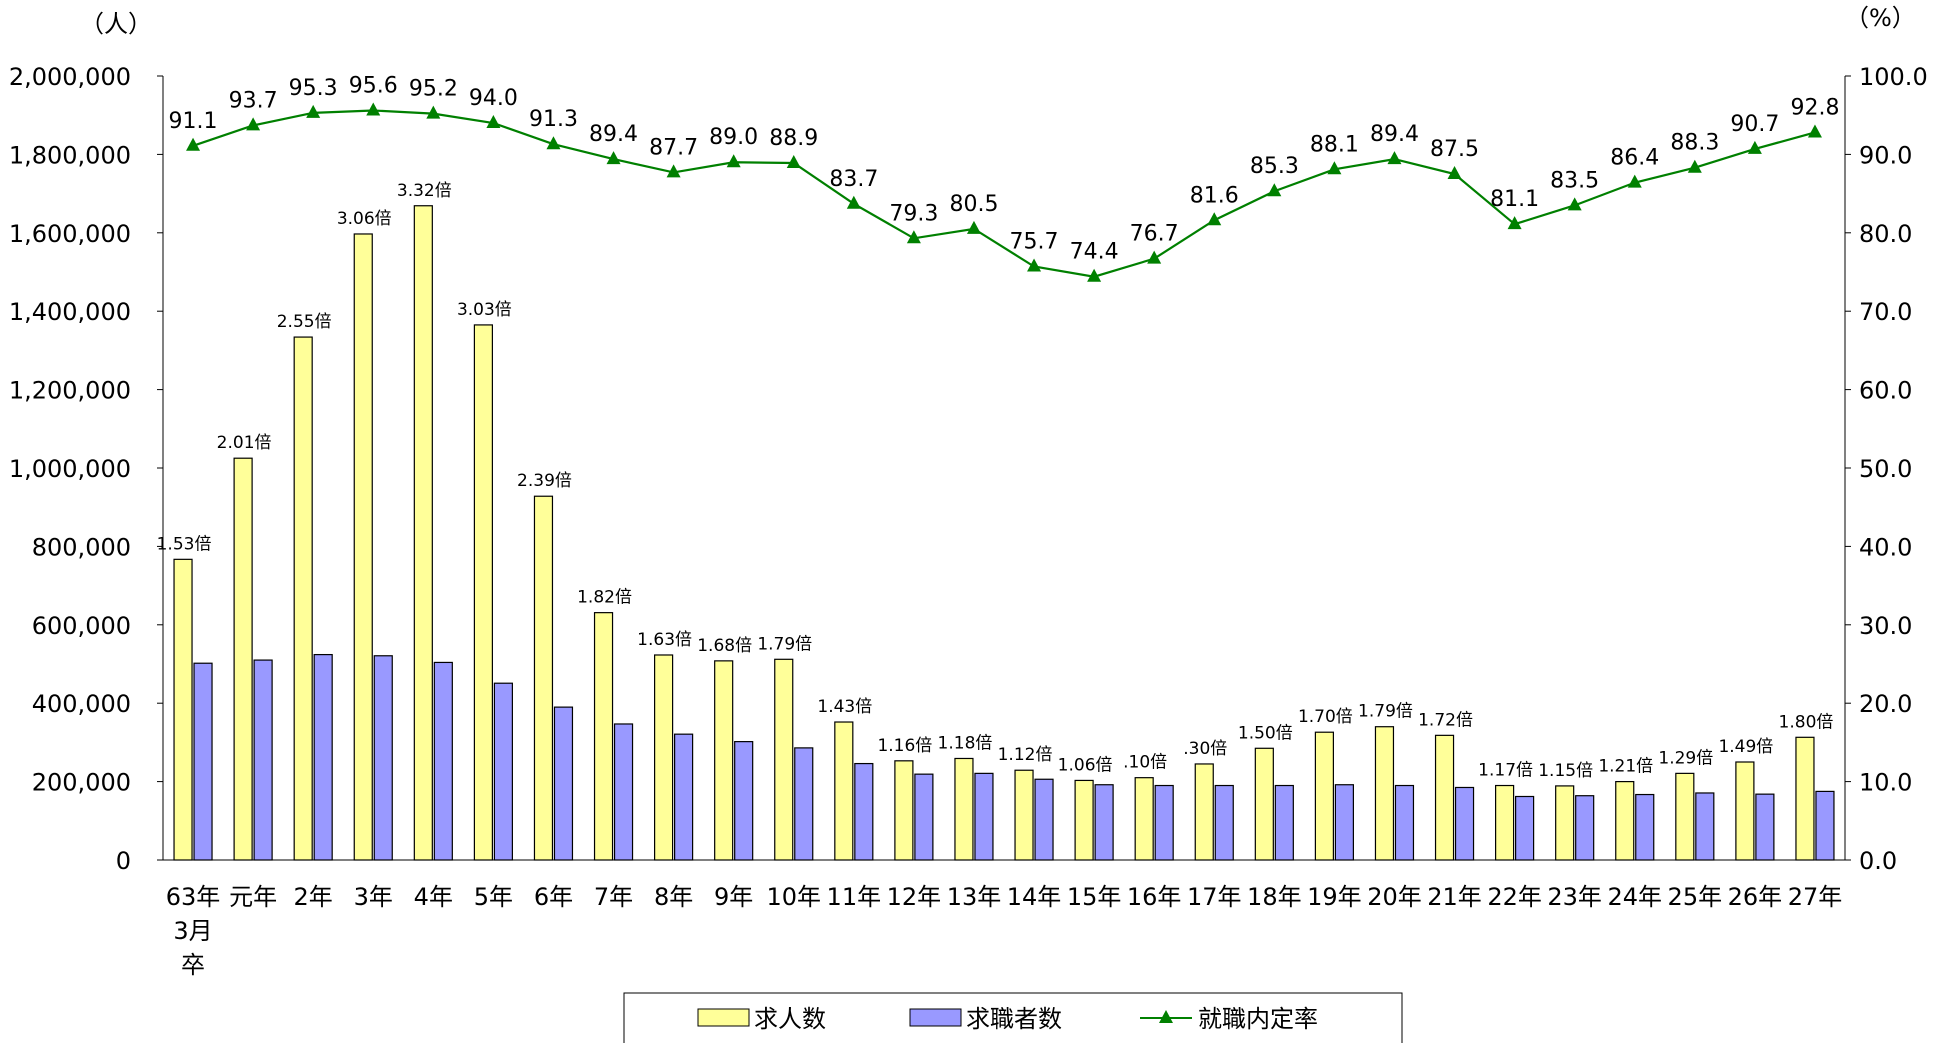 The height and width of the screenshot is (1043, 1951). I want to click on x-tick-label: 23年, so click(1574, 897).